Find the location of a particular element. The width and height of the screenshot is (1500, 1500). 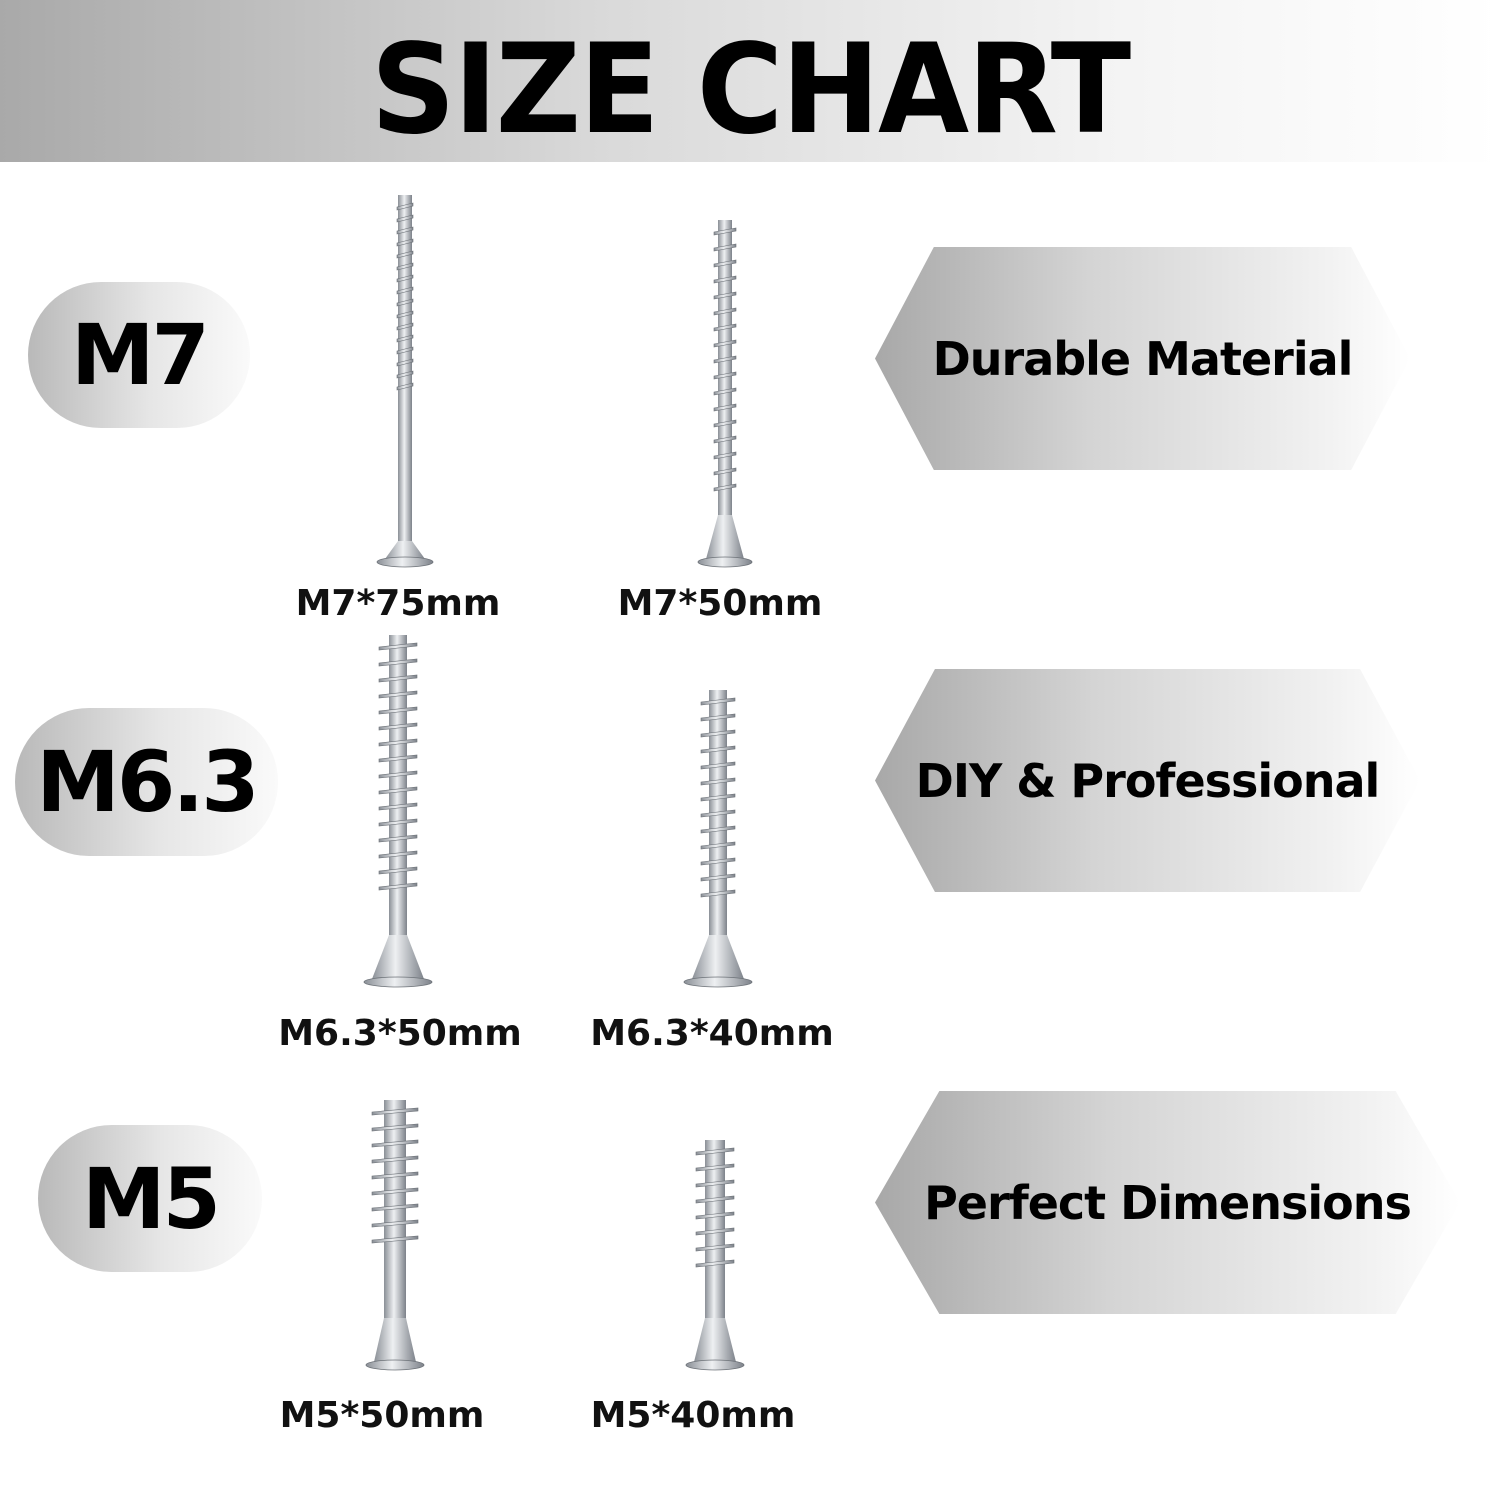

header-banner: SIZE CHART is located at coordinates (750, 81).